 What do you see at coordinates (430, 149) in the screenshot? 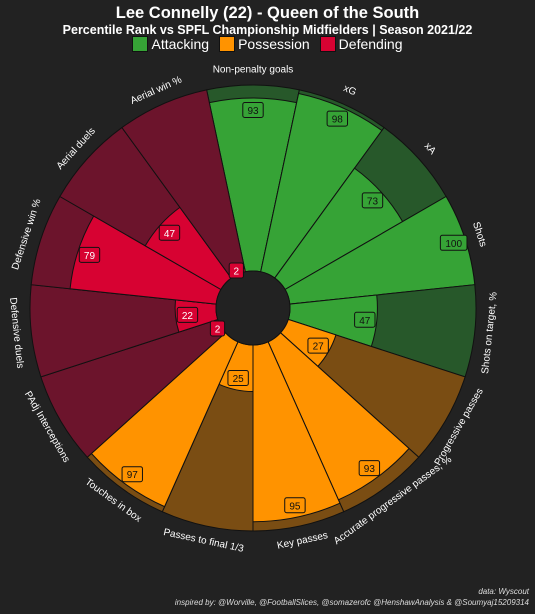
I see `category-label-xa: xA` at bounding box center [430, 149].